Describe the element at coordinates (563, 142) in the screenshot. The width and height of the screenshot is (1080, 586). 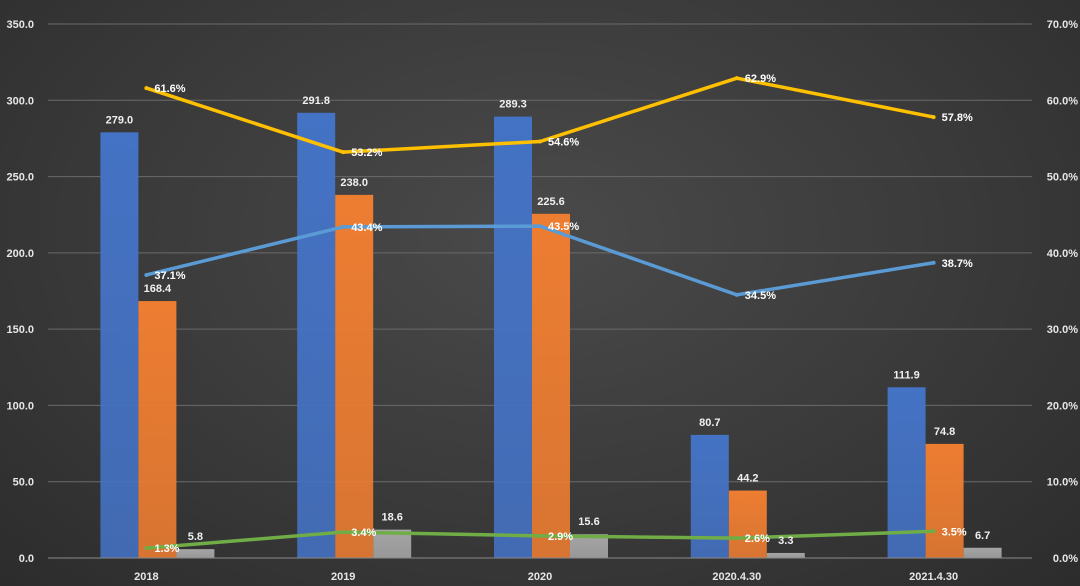
I see `line-value-label: 54.6%` at that location.